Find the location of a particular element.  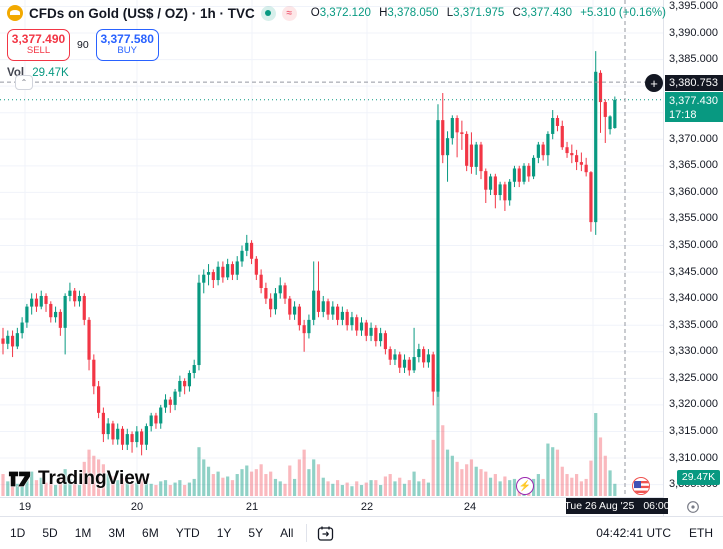

range-button-1D: 1D is located at coordinates (17, 533).